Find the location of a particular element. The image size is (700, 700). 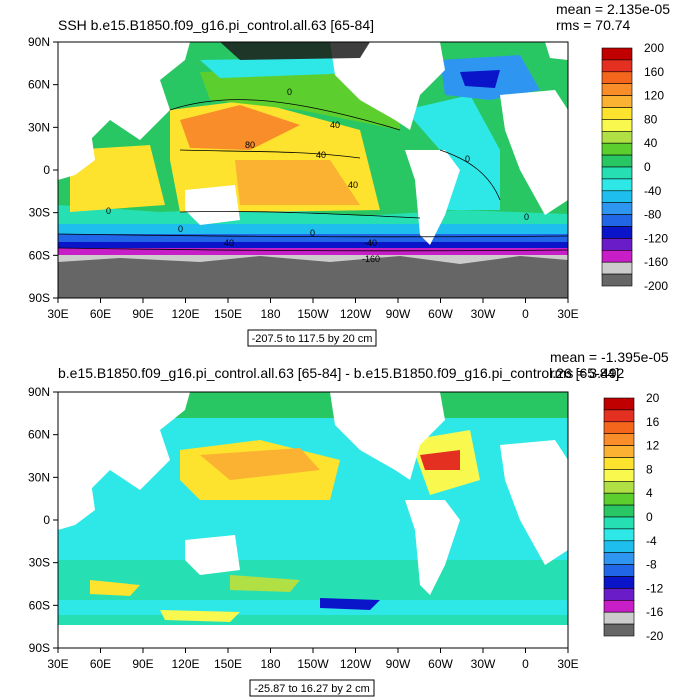

diff-xtick-label-2: 90E is located at coordinates (142, 664).